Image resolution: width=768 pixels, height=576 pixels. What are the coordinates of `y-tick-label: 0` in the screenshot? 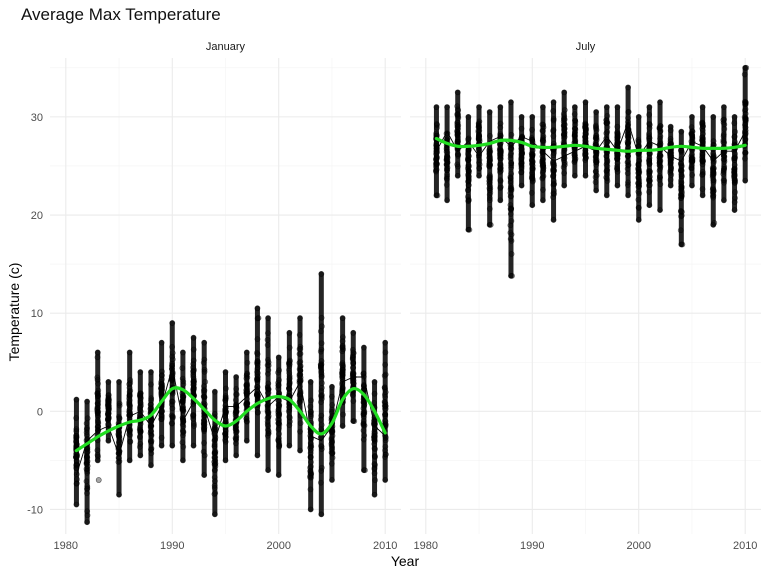 It's located at (40, 412).